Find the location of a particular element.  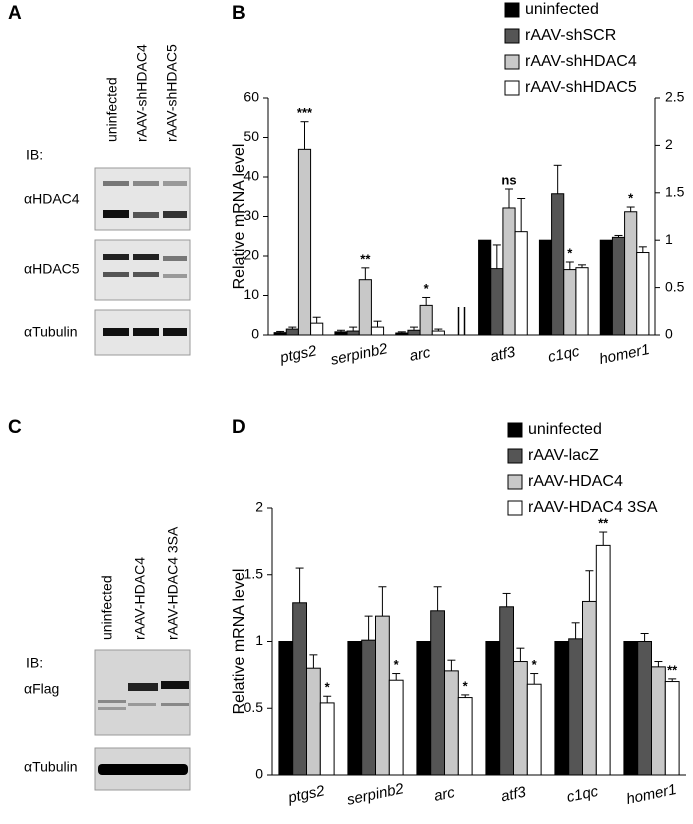

y-tick-label: 10 is located at coordinates (251, 294).